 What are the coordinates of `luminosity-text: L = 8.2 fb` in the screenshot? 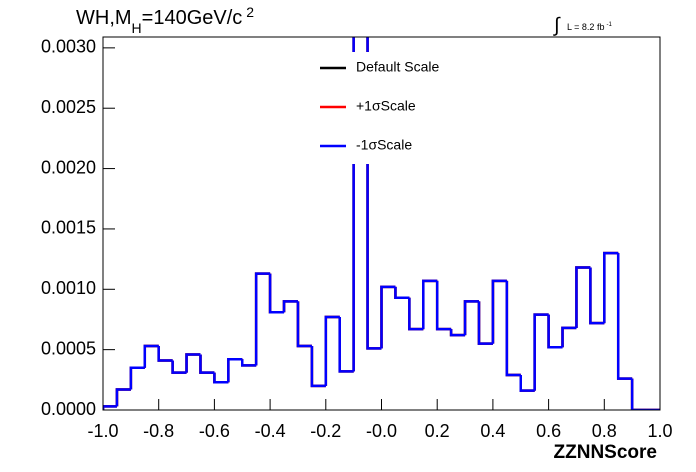 It's located at (585, 27).